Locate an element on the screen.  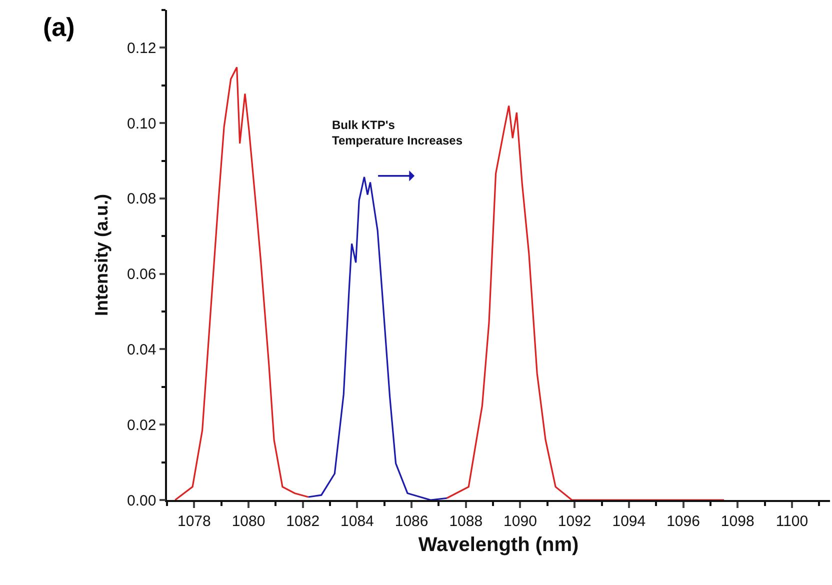
y-tick-label: 0.02 is located at coordinates (141, 425).